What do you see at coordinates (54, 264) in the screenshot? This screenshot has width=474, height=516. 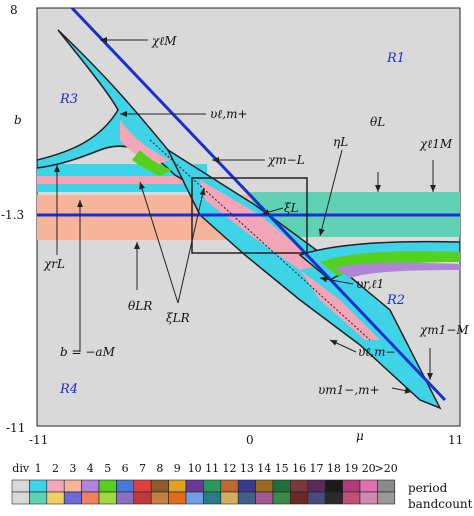 I see `label-chi-l-r: χrL` at bounding box center [54, 264].